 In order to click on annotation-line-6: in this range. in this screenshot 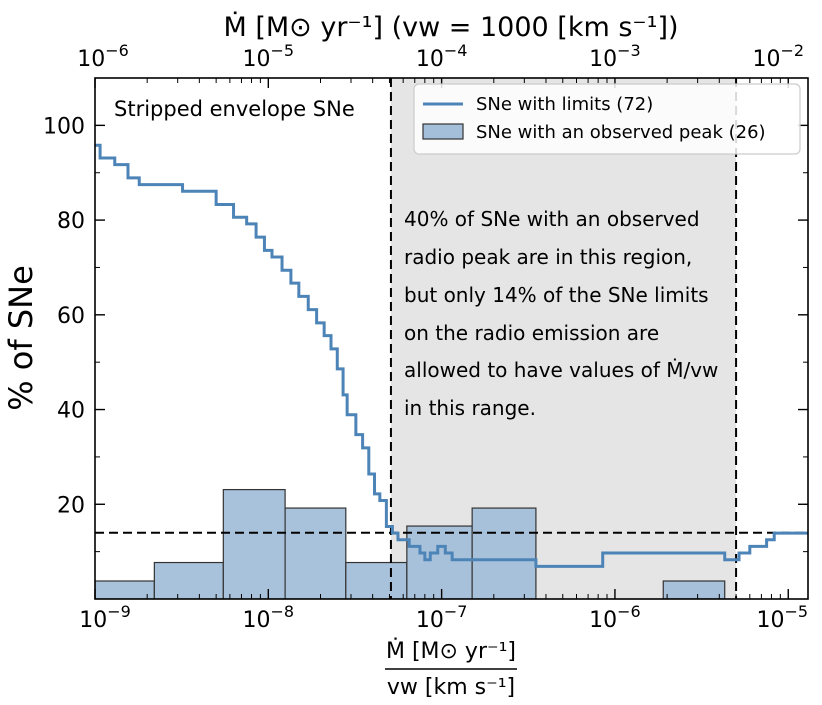, I will do `click(470, 408)`.